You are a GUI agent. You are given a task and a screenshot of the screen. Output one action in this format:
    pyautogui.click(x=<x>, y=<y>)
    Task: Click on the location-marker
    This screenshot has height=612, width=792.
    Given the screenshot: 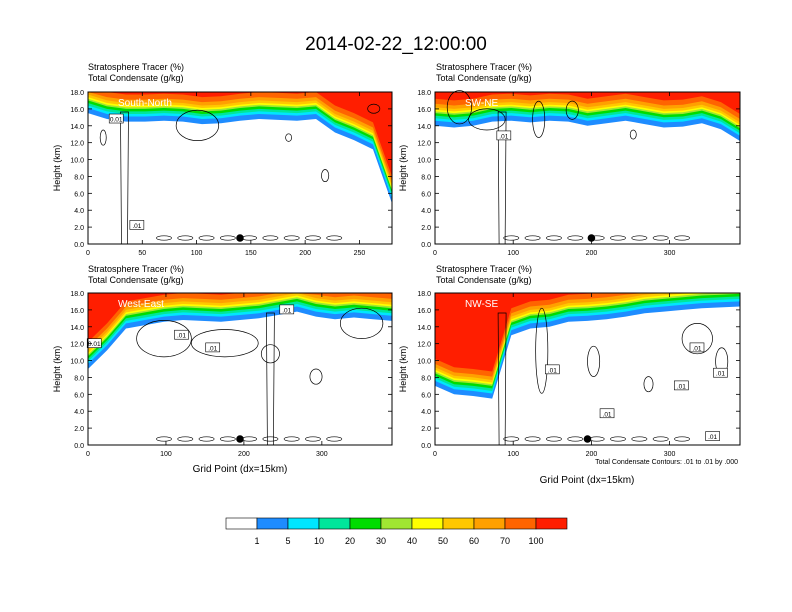 What is the action you would take?
    pyautogui.click(x=240, y=439)
    